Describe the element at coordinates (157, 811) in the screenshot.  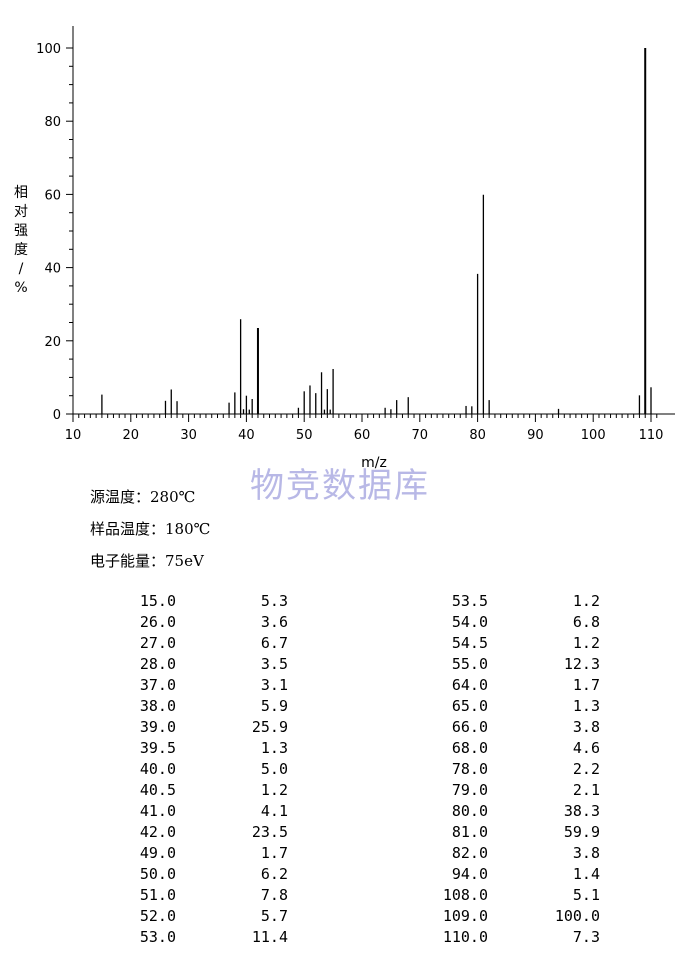
I see `mz-cell: 41.0` at that location.